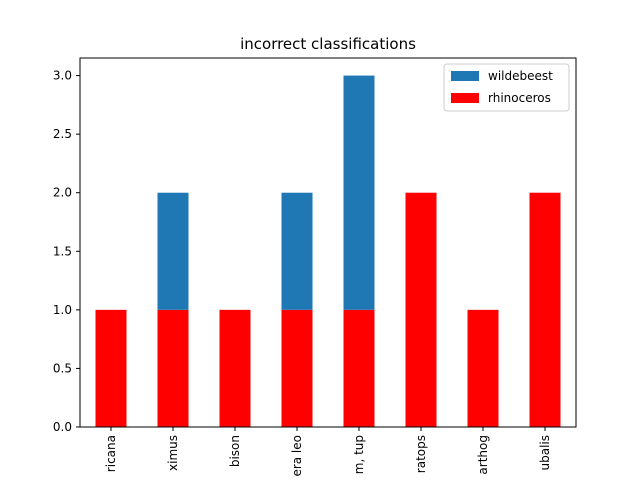 This screenshot has height=485, width=640. Describe the element at coordinates (328, 44) in the screenshot. I see `chart-title: incorrect classifications` at that location.